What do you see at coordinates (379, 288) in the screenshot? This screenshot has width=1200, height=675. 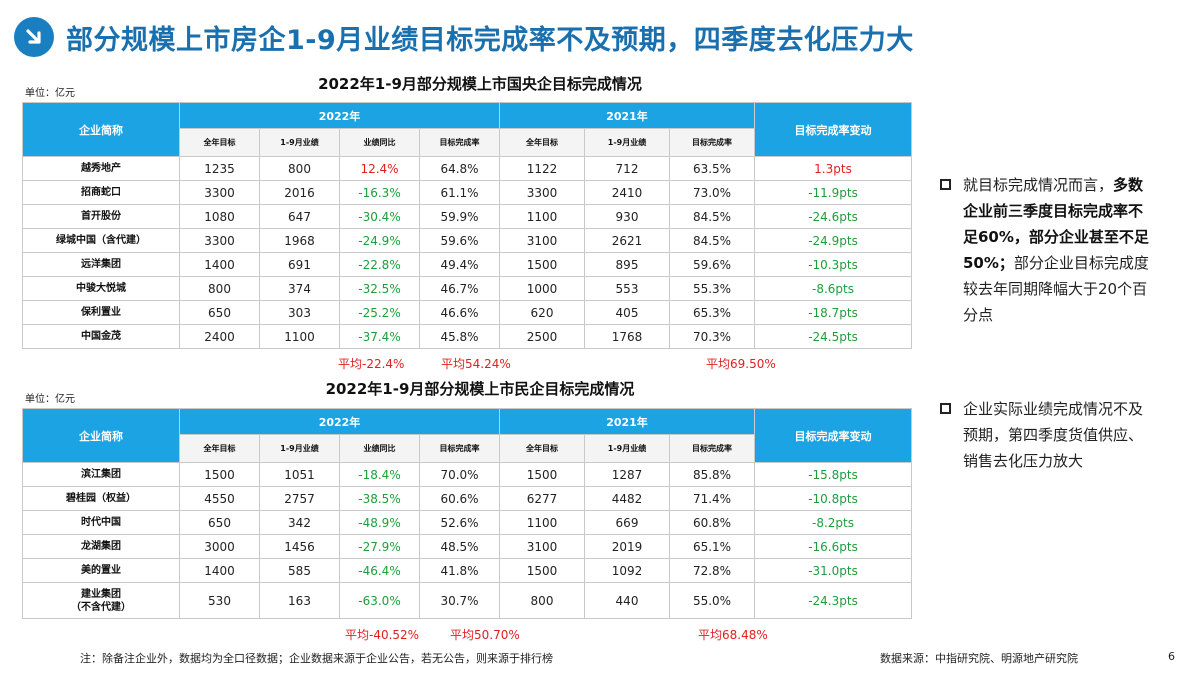 I see `sales-yoy: -32.5%` at bounding box center [379, 288].